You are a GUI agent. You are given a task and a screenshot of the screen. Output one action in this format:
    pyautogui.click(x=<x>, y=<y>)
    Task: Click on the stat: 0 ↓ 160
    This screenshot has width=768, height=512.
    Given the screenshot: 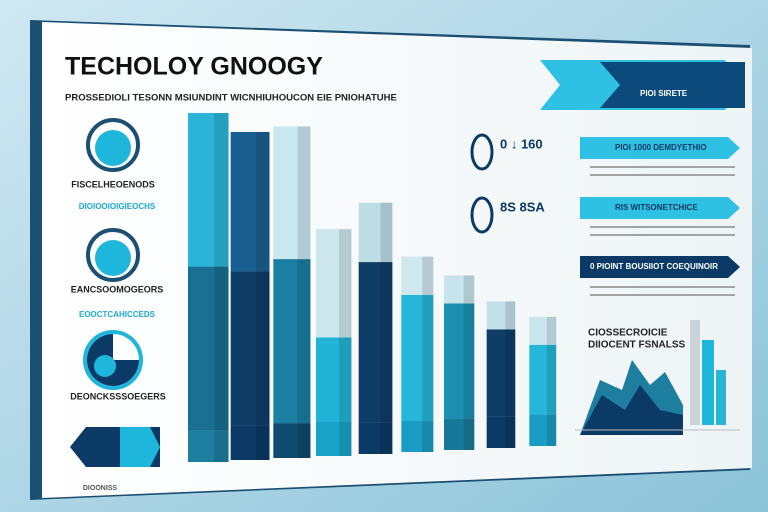 What is the action you would take?
    pyautogui.click(x=521, y=143)
    